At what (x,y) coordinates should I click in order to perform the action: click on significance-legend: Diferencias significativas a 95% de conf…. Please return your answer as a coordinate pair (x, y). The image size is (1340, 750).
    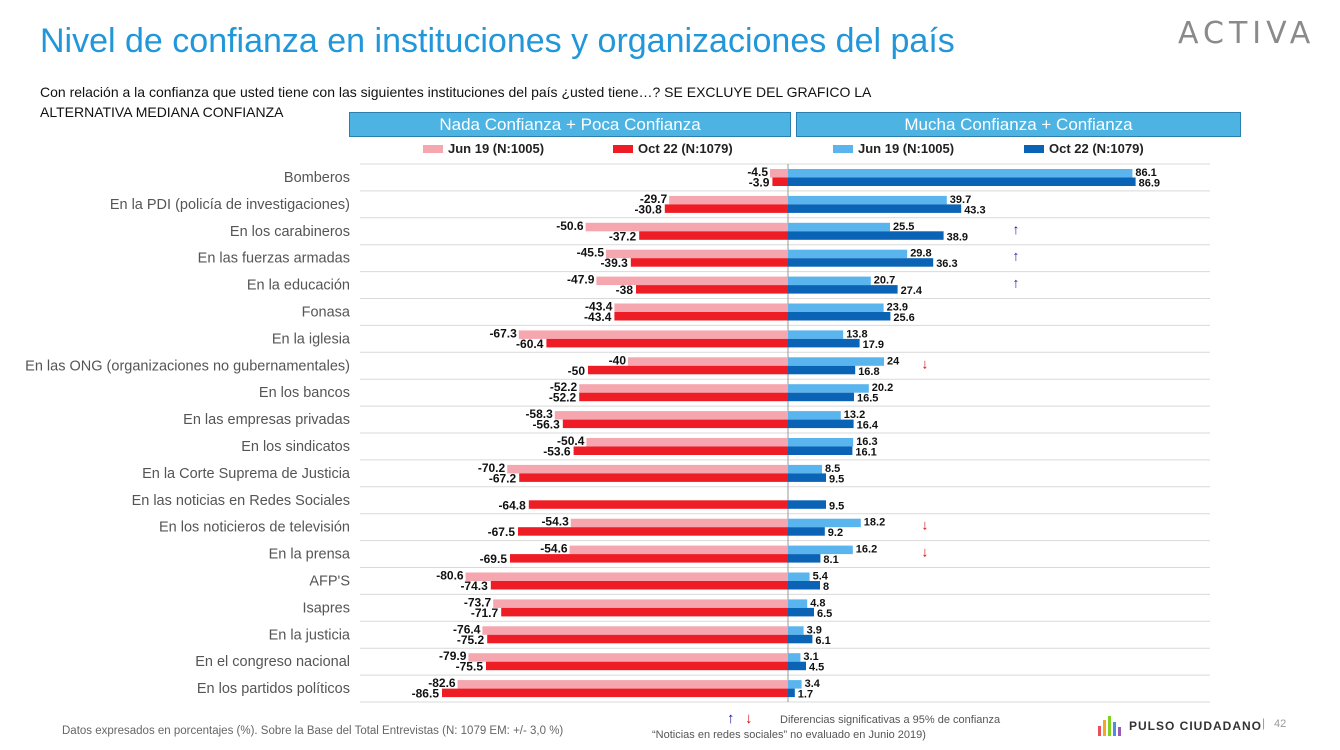
    Looking at the image, I should click on (890, 720).